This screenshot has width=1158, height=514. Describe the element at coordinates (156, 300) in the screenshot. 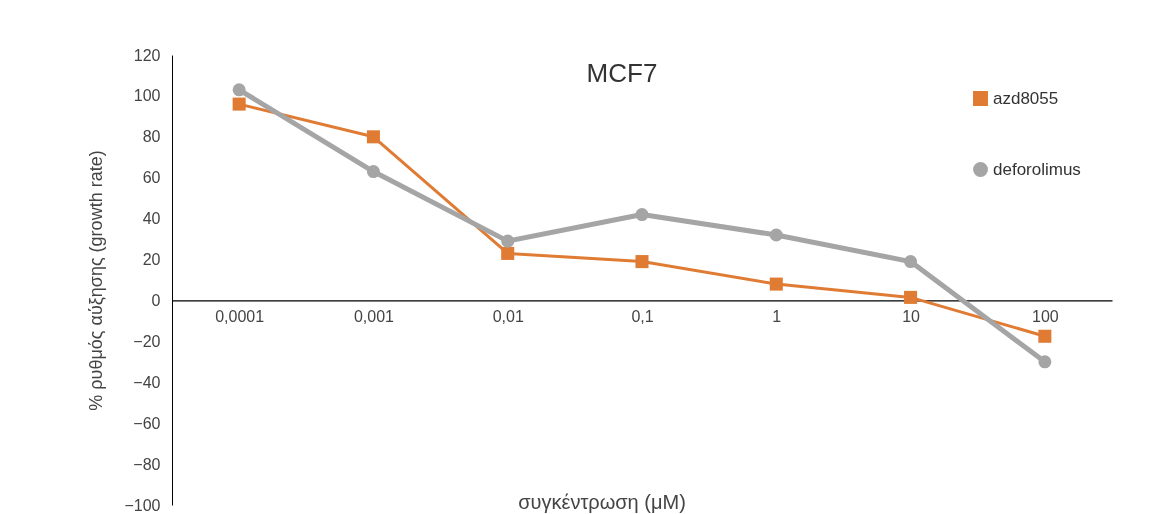

I see `y-tick-label: 0` at that location.